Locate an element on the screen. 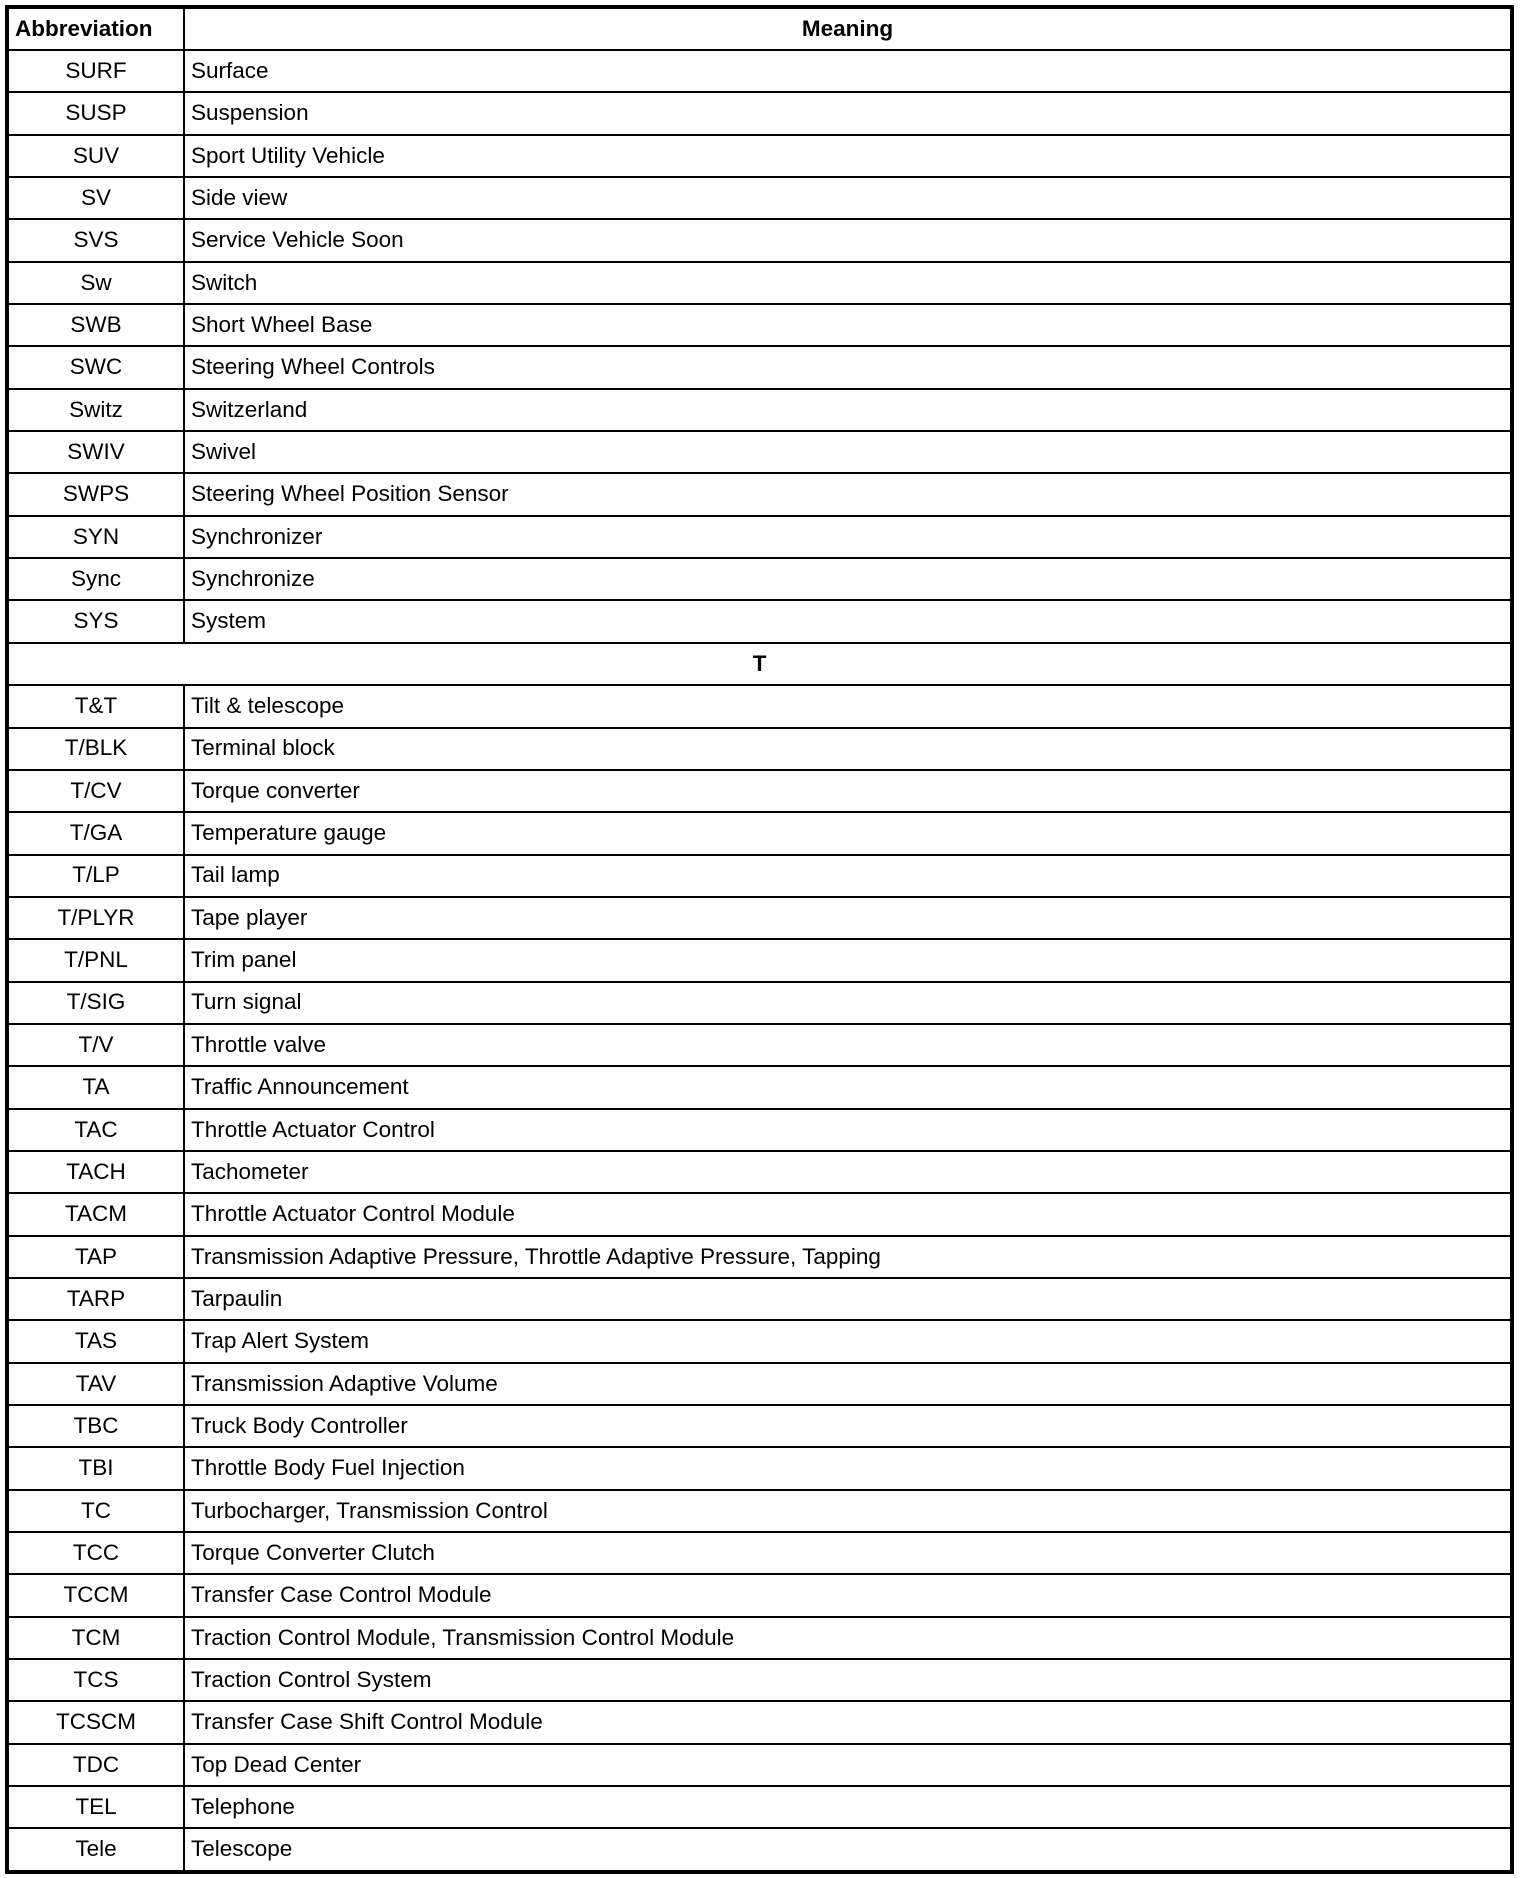 This screenshot has width=1520, height=1878. meaning-cell: Steering Wheel Position Sensor is located at coordinates (848, 494).